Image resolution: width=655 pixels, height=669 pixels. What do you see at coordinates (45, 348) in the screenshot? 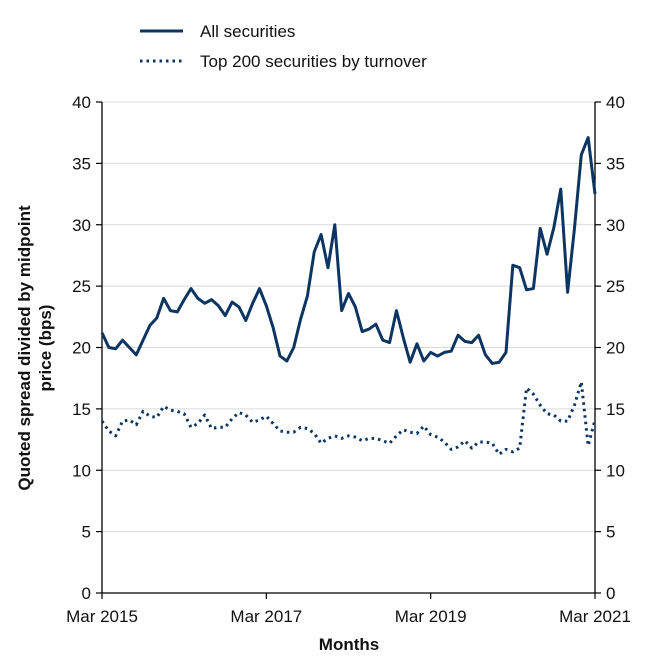
I see `y-axis-title-line-2: price (bps)` at bounding box center [45, 348].